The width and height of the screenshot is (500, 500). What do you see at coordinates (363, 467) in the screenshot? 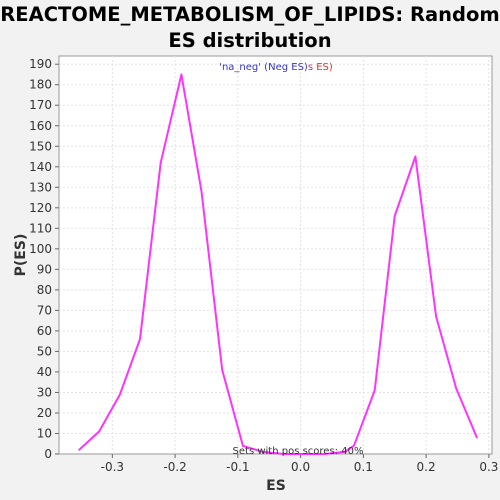
I see `x-tick-label: 0.1` at bounding box center [363, 467].